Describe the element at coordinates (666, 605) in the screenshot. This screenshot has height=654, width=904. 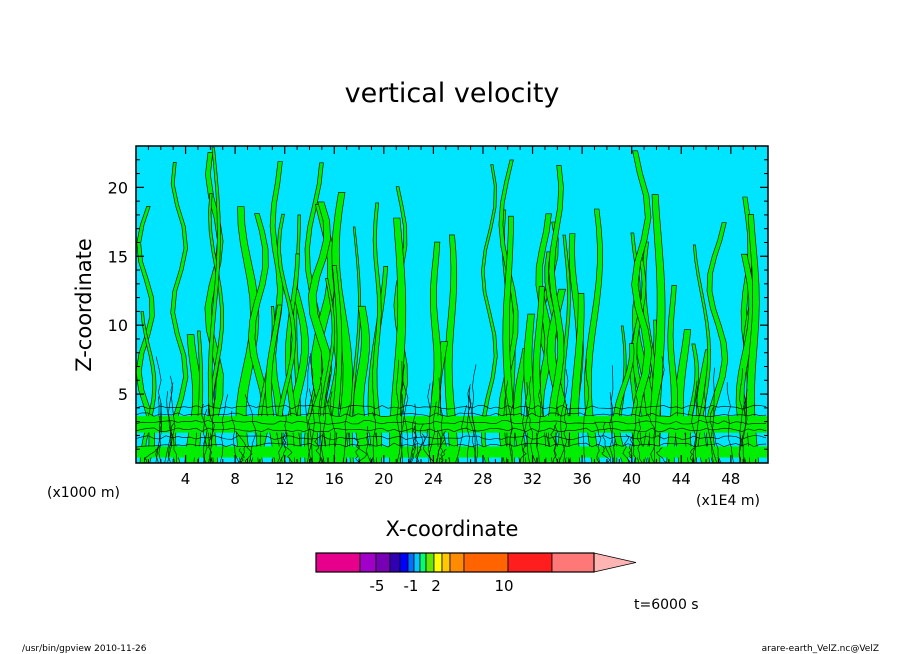
I see `time-label: t=6000 s` at that location.